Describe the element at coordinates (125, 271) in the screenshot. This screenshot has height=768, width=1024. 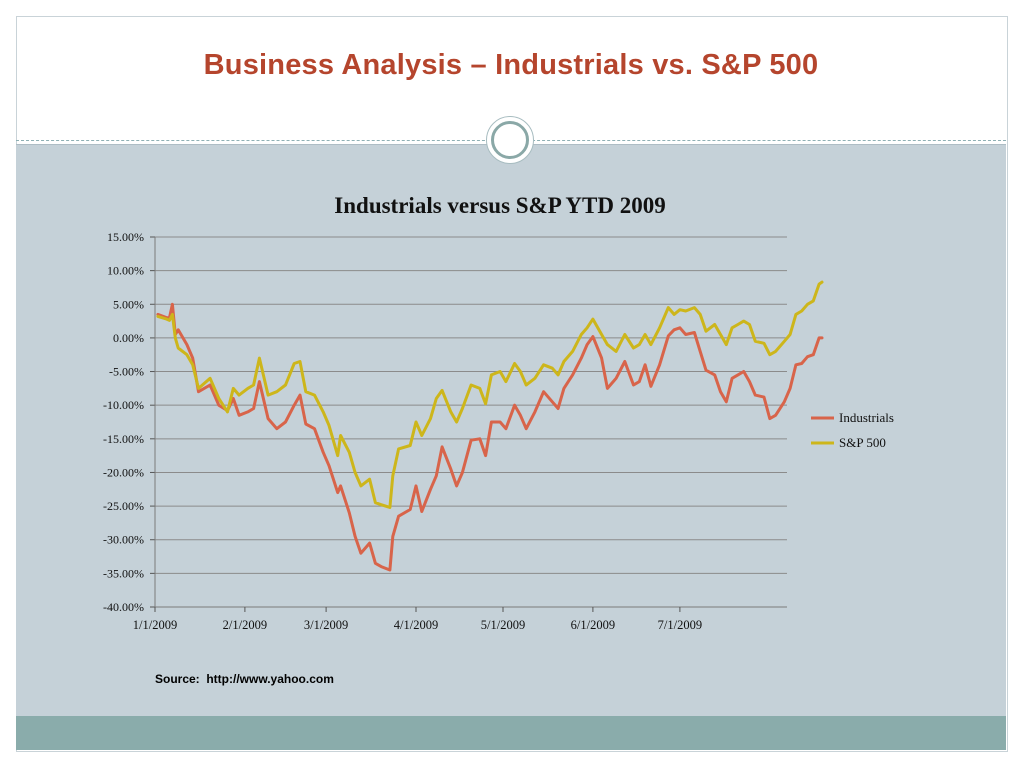
I see `y-tick-label: 10.00%` at that location.